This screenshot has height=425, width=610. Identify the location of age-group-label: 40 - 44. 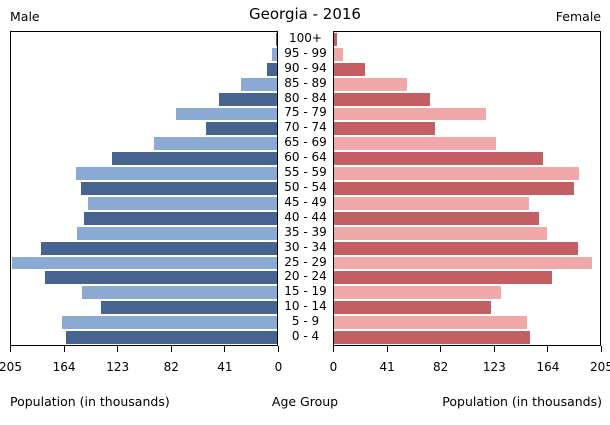
(305, 216).